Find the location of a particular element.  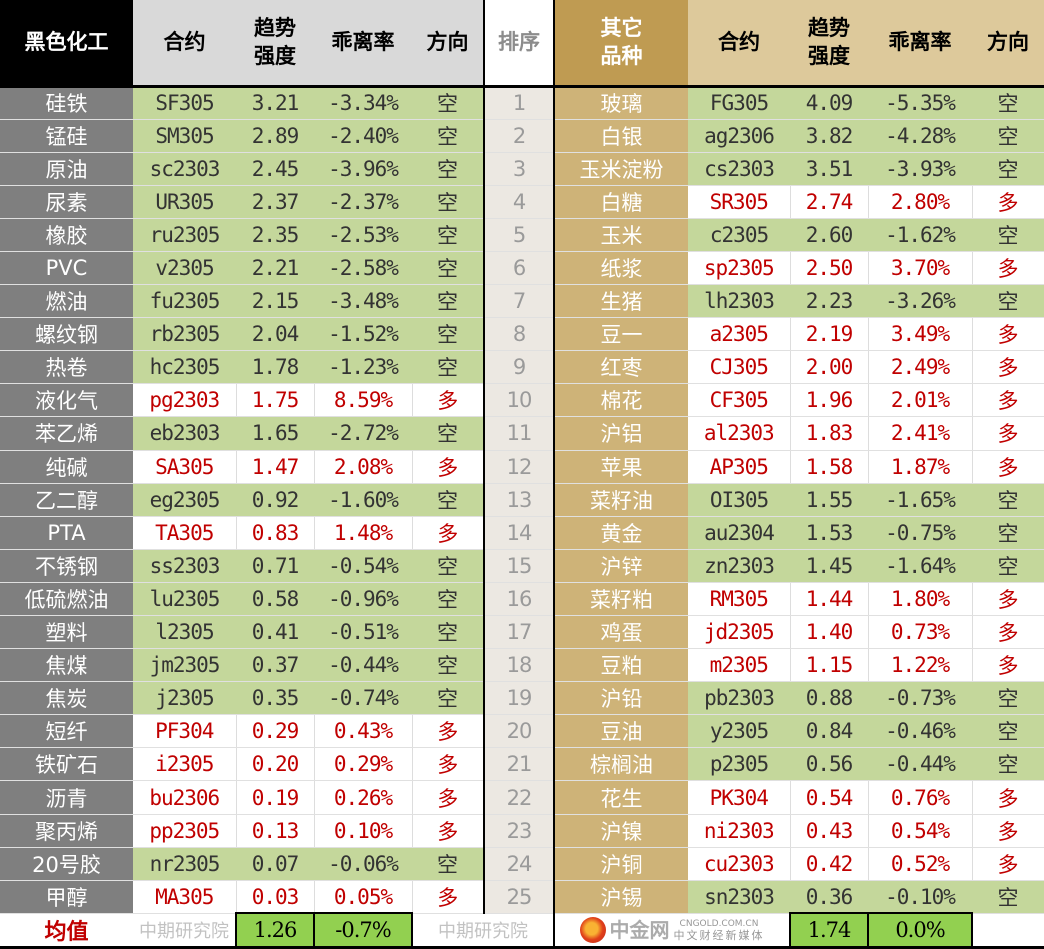

left-strength: 0.20 is located at coordinates (275, 764).